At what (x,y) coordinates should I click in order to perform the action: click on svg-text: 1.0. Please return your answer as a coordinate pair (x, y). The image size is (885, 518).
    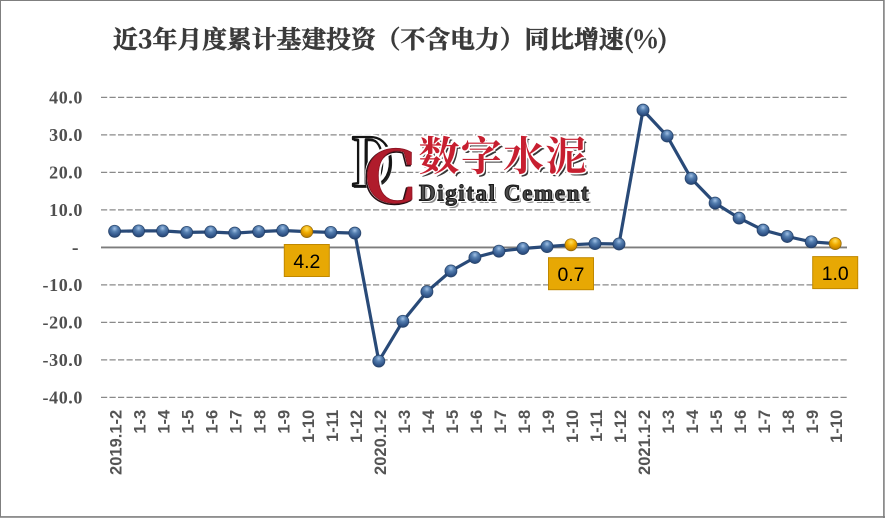
    Looking at the image, I should click on (835, 274).